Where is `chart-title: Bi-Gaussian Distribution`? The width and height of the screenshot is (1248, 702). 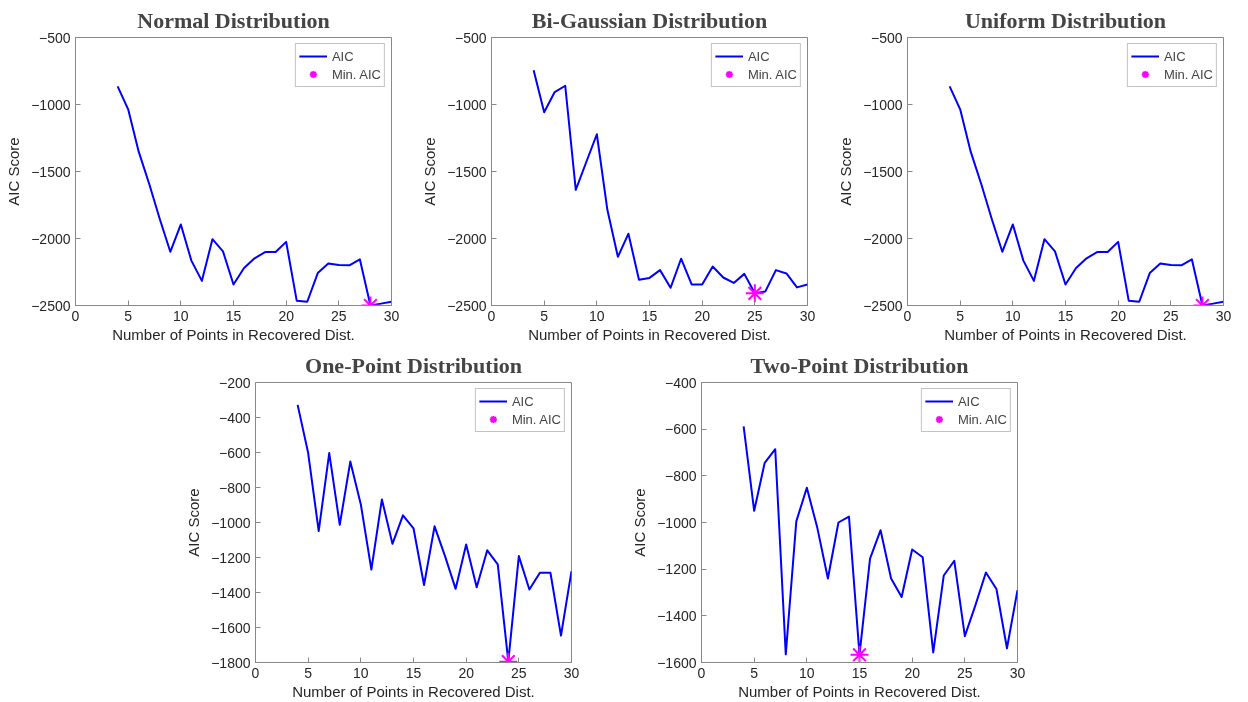
chart-title: Bi-Gaussian Distribution is located at coordinates (649, 20).